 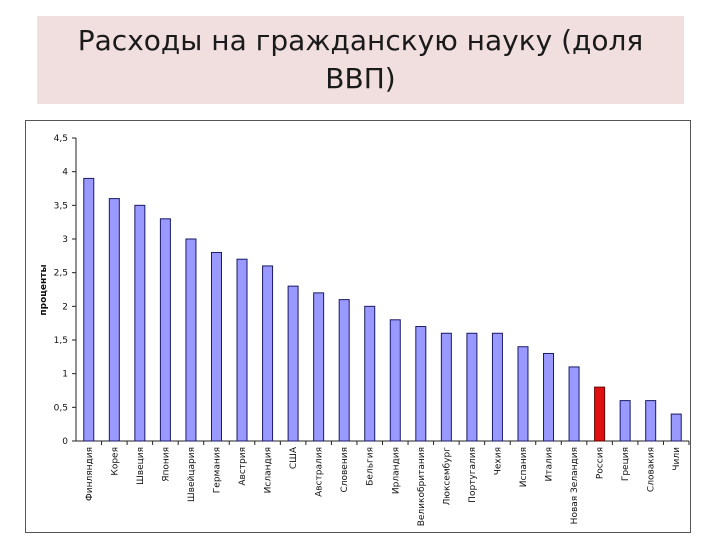 What do you see at coordinates (90, 474) in the screenshot?
I see `x-tick-label: Финляндия` at bounding box center [90, 474].